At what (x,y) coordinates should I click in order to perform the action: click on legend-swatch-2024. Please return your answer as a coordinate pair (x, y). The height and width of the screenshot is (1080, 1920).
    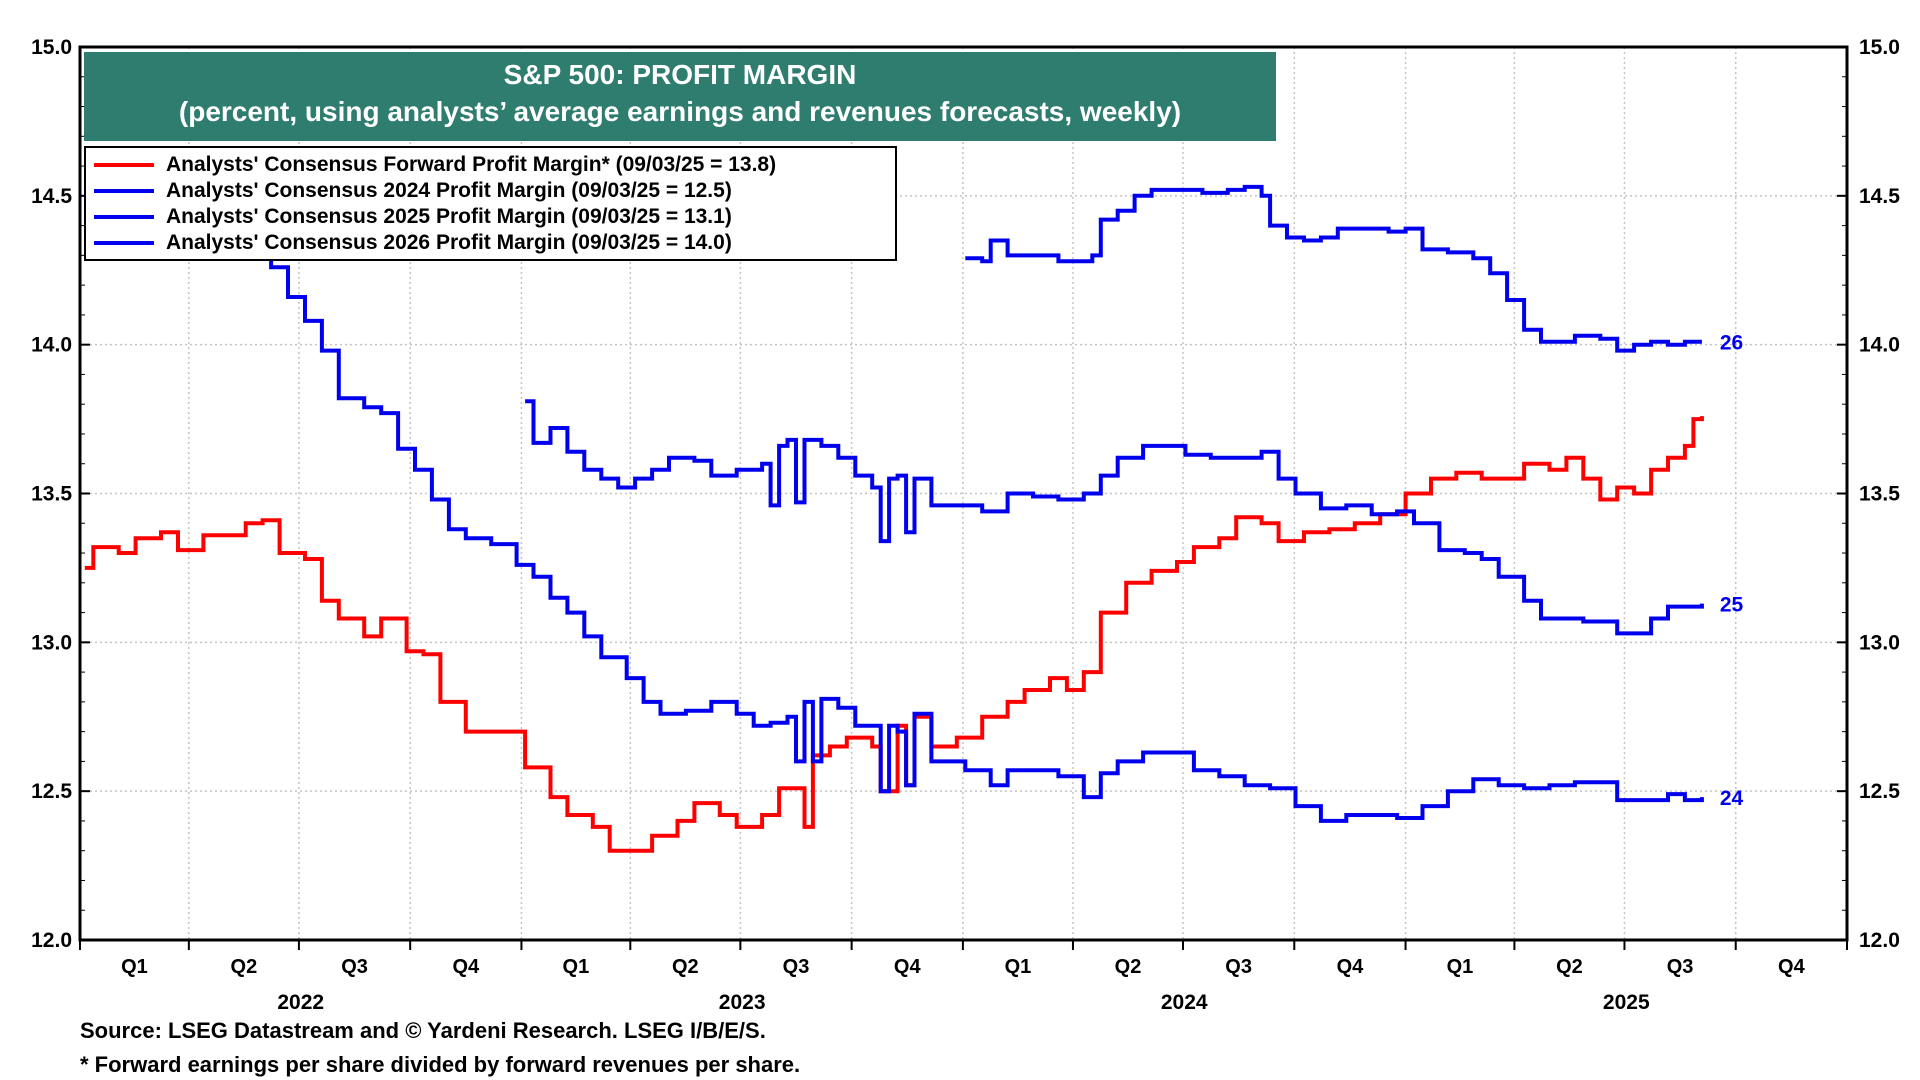
    Looking at the image, I should click on (124, 191).